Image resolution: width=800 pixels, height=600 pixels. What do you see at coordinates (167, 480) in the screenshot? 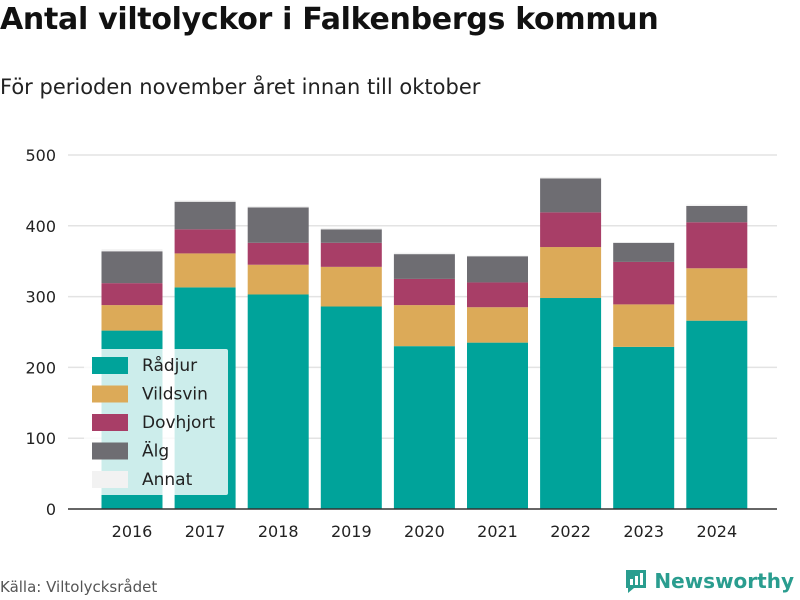
I see `legend-label: Annat` at bounding box center [167, 480].